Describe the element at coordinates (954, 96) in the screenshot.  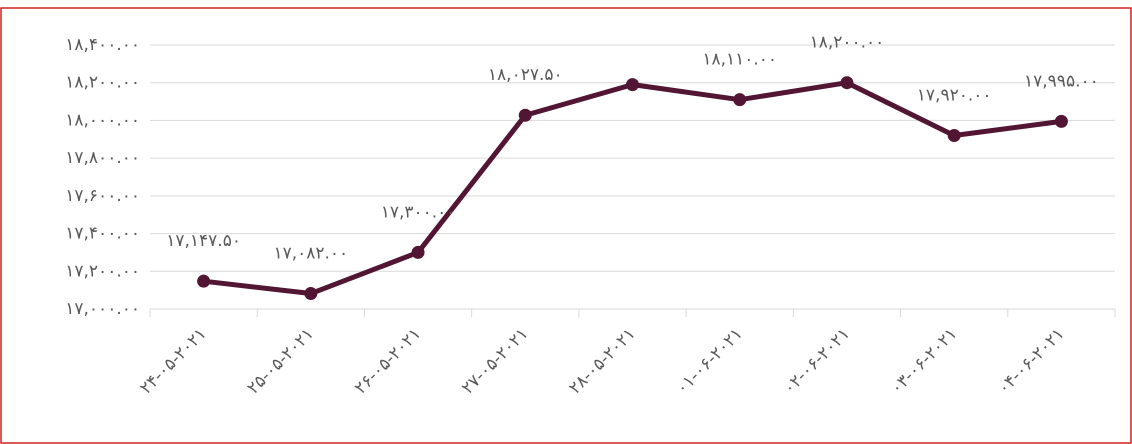
I see `data-label: ۱۷,۹۲۰.۰۰` at that location.